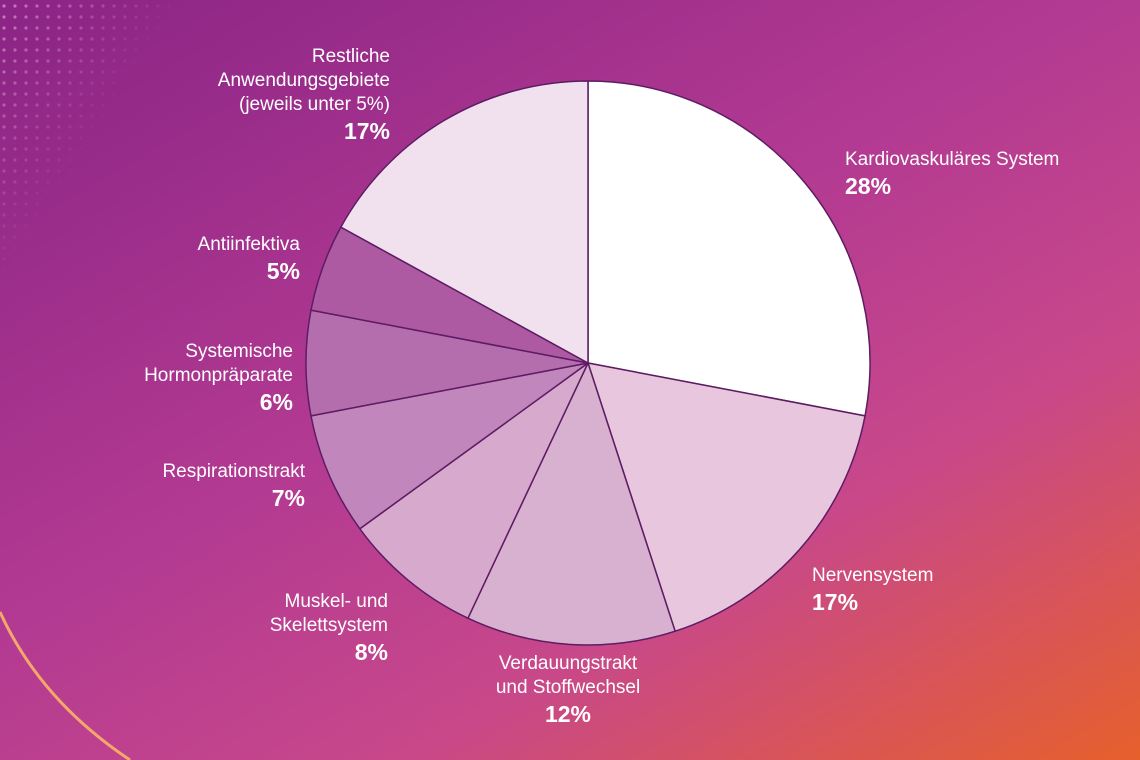 This screenshot has height=760, width=1140. What do you see at coordinates (233, 471) in the screenshot?
I see `slice-name: Respirationstrakt` at bounding box center [233, 471].